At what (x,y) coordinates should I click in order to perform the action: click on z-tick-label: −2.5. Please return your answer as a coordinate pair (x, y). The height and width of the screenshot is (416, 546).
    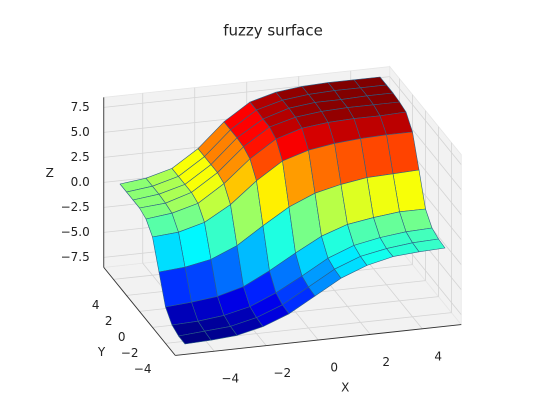
    Looking at the image, I should click on (75, 207).